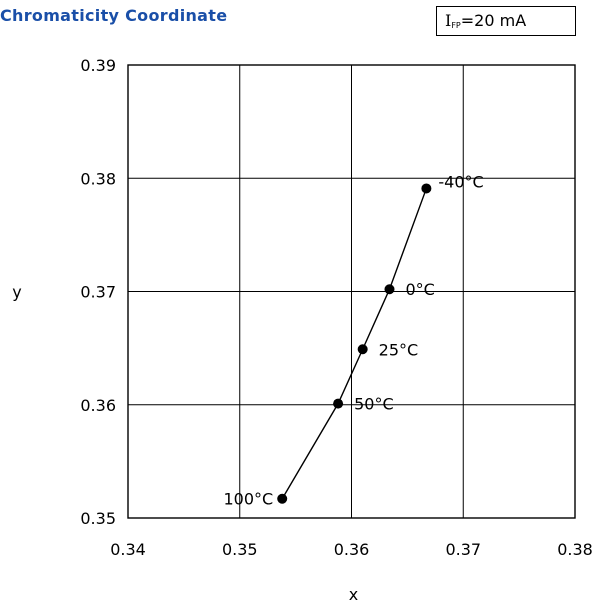 This screenshot has height=604, width=592. What do you see at coordinates (460, 181) in the screenshot?
I see `data-label: -40°C` at bounding box center [460, 181].